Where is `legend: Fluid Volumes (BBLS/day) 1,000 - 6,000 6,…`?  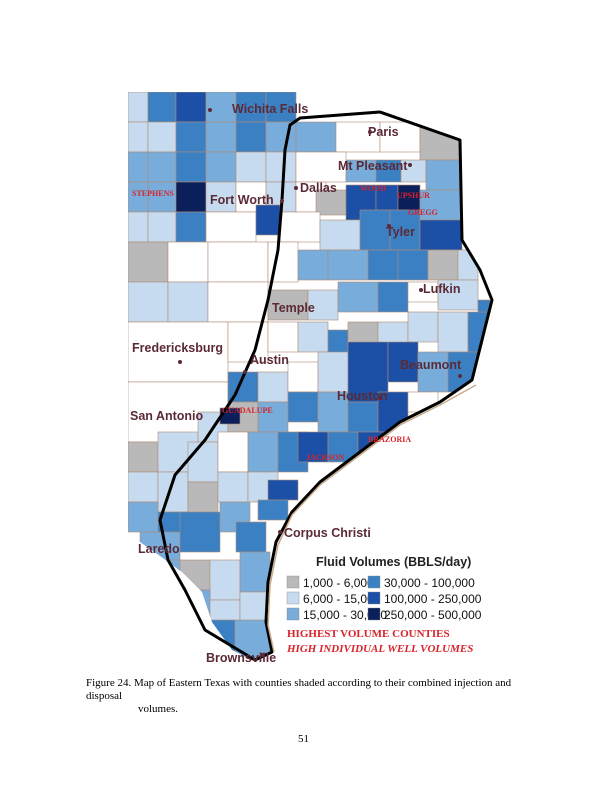 legend: Fluid Volumes (BBLS/day) 1,000 - 6,000 6,… is located at coordinates (402, 605).